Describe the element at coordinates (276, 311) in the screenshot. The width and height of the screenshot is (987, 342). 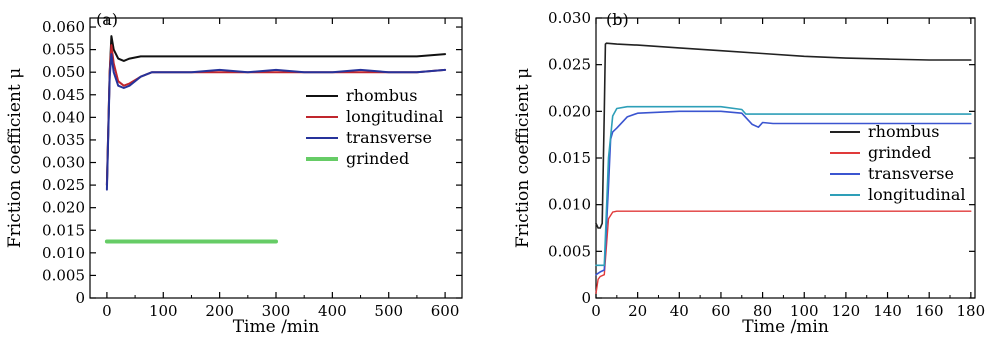
I see `x-tick-label: 300` at that location.